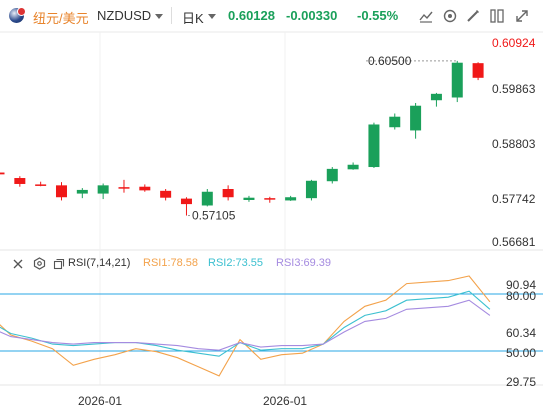 This screenshot has width=543, height=415. I want to click on price-annotation: 0.60500, so click(390, 61).